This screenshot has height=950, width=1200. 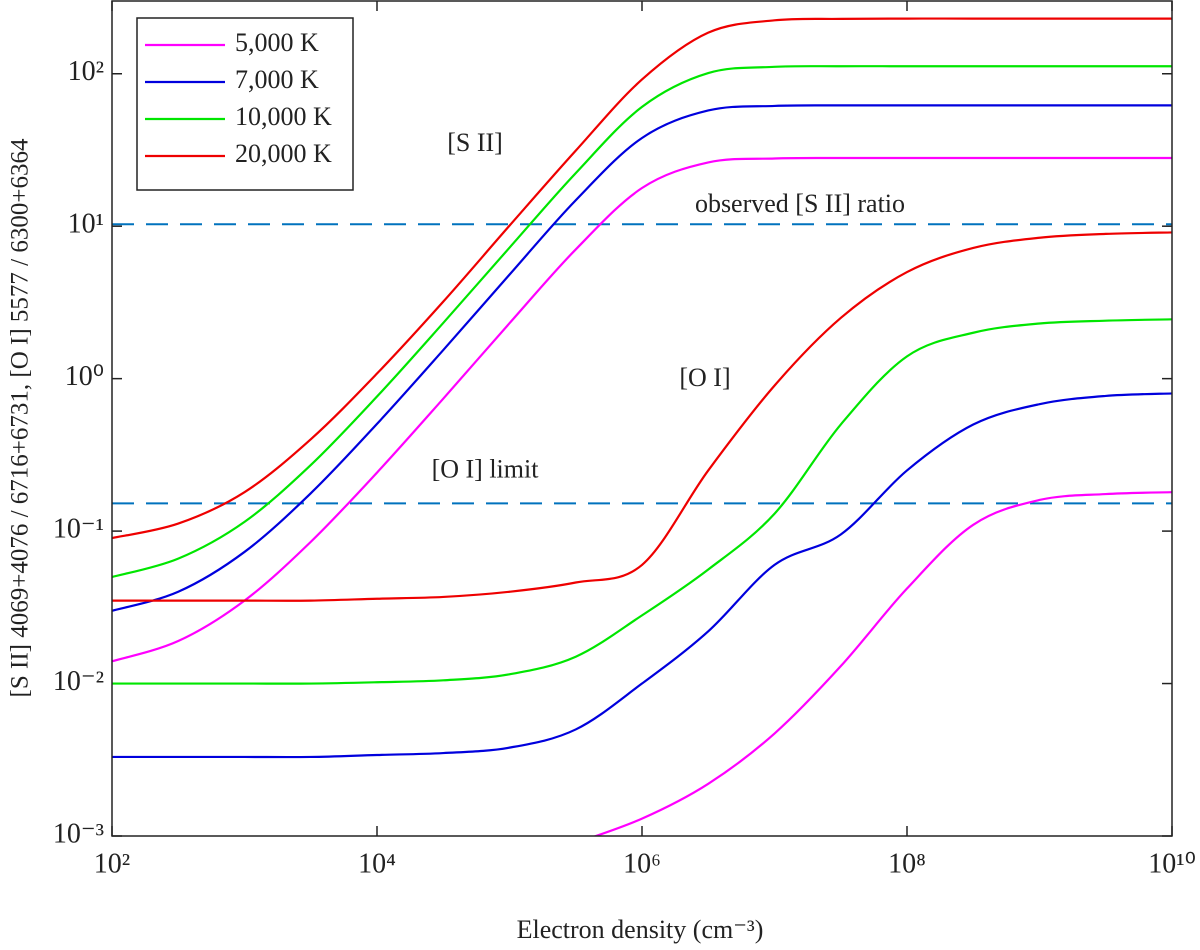 I want to click on y-tick-label: 10⁰, so click(x=84, y=376).